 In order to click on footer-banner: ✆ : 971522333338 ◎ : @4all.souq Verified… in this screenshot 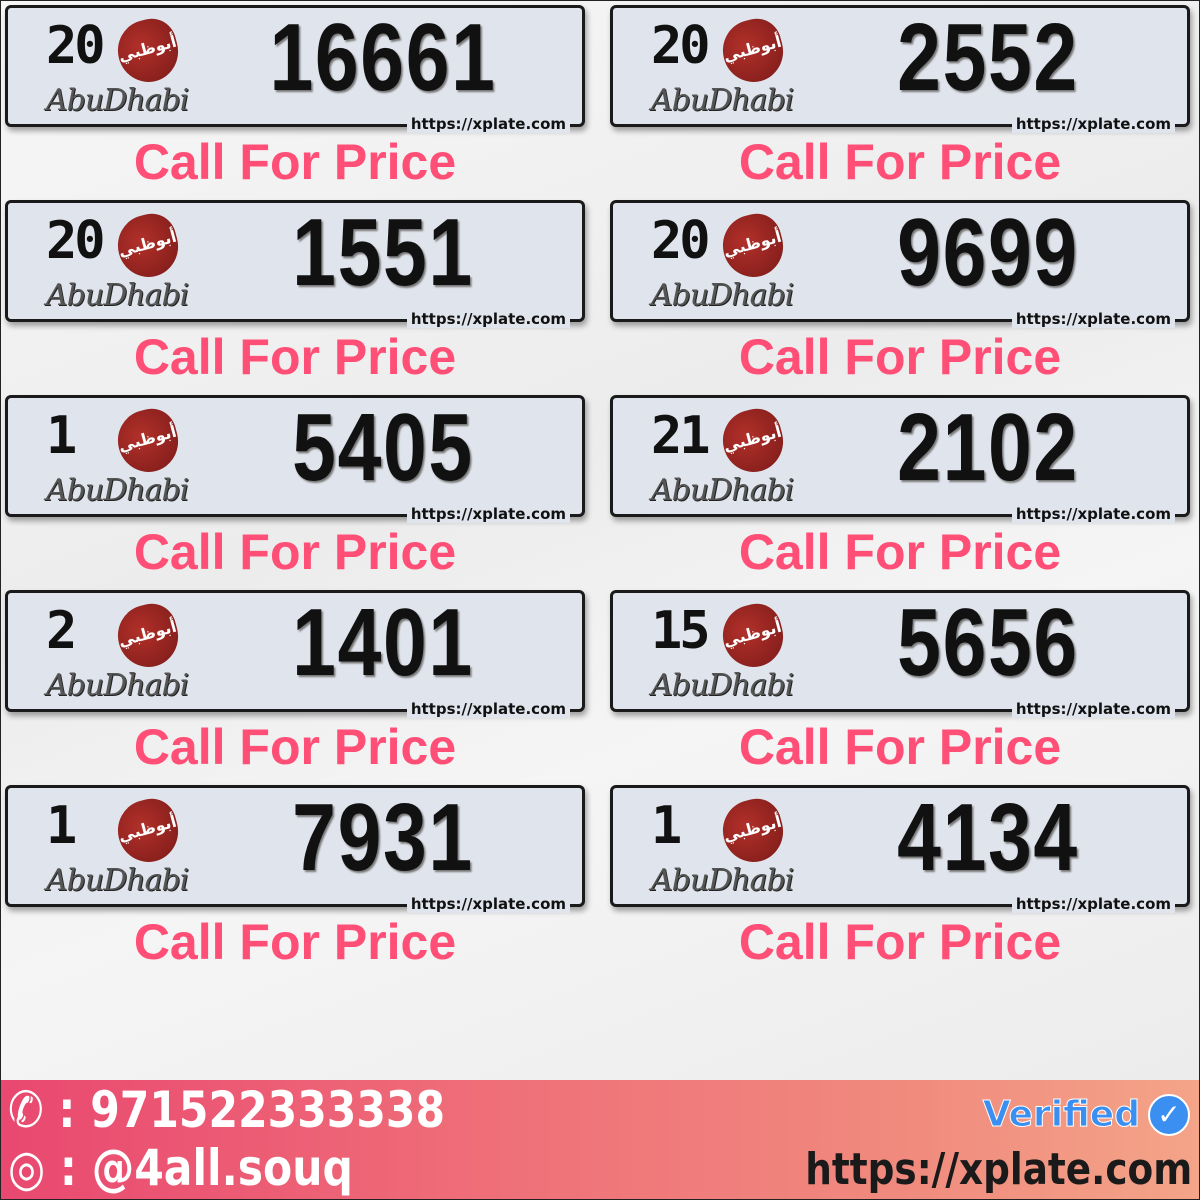, I will do `click(600, 1140)`.